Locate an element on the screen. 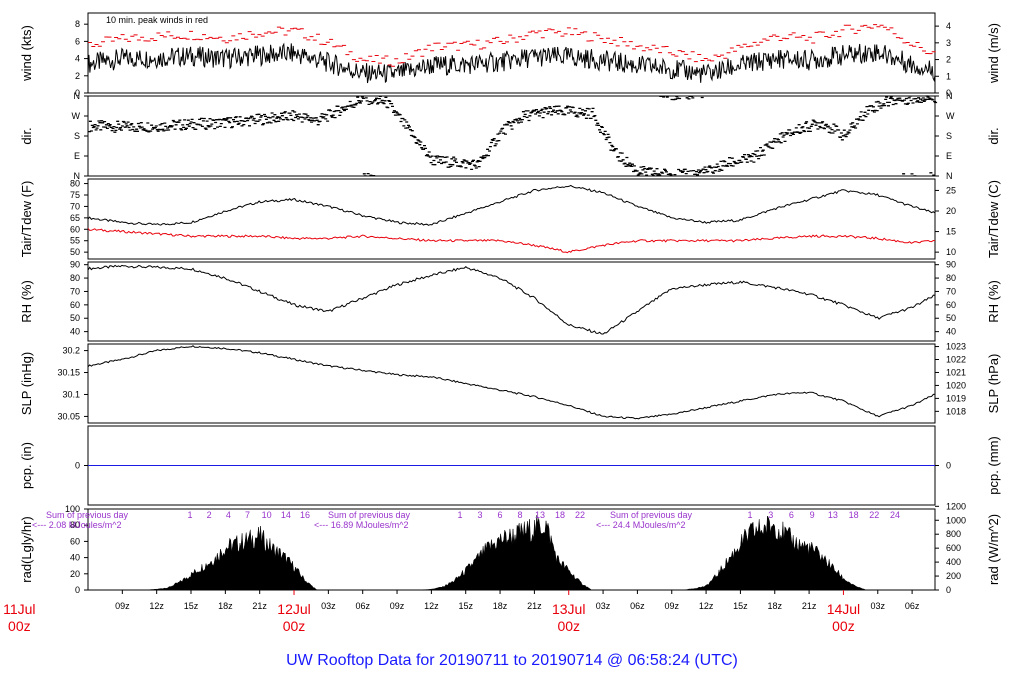 The height and width of the screenshot is (700, 1024). rad-ylabel: rad(Lgly/hr) is located at coordinates (26, 549).